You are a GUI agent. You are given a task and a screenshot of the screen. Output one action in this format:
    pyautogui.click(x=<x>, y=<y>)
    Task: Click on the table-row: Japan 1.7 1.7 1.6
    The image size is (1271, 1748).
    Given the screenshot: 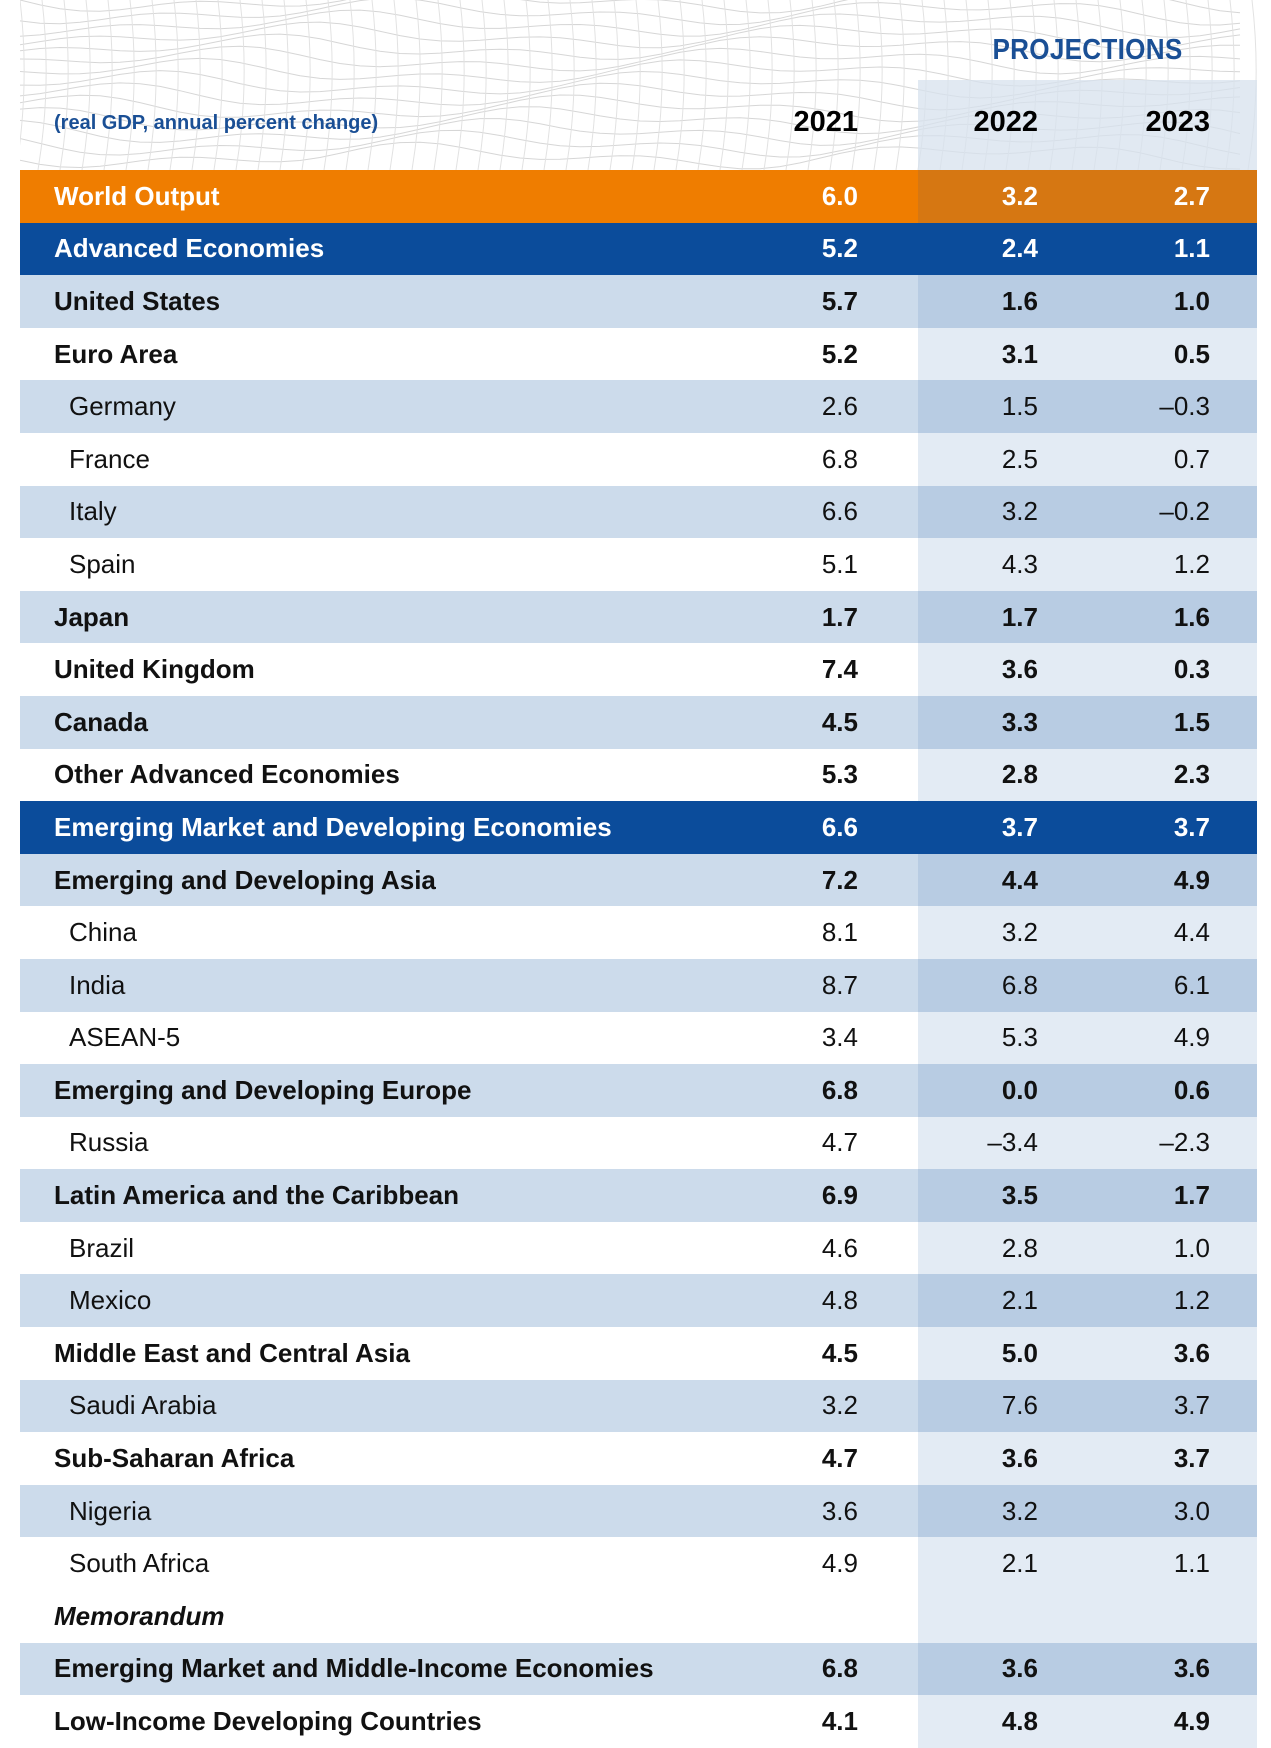 What is the action you would take?
    pyautogui.click(x=638, y=617)
    